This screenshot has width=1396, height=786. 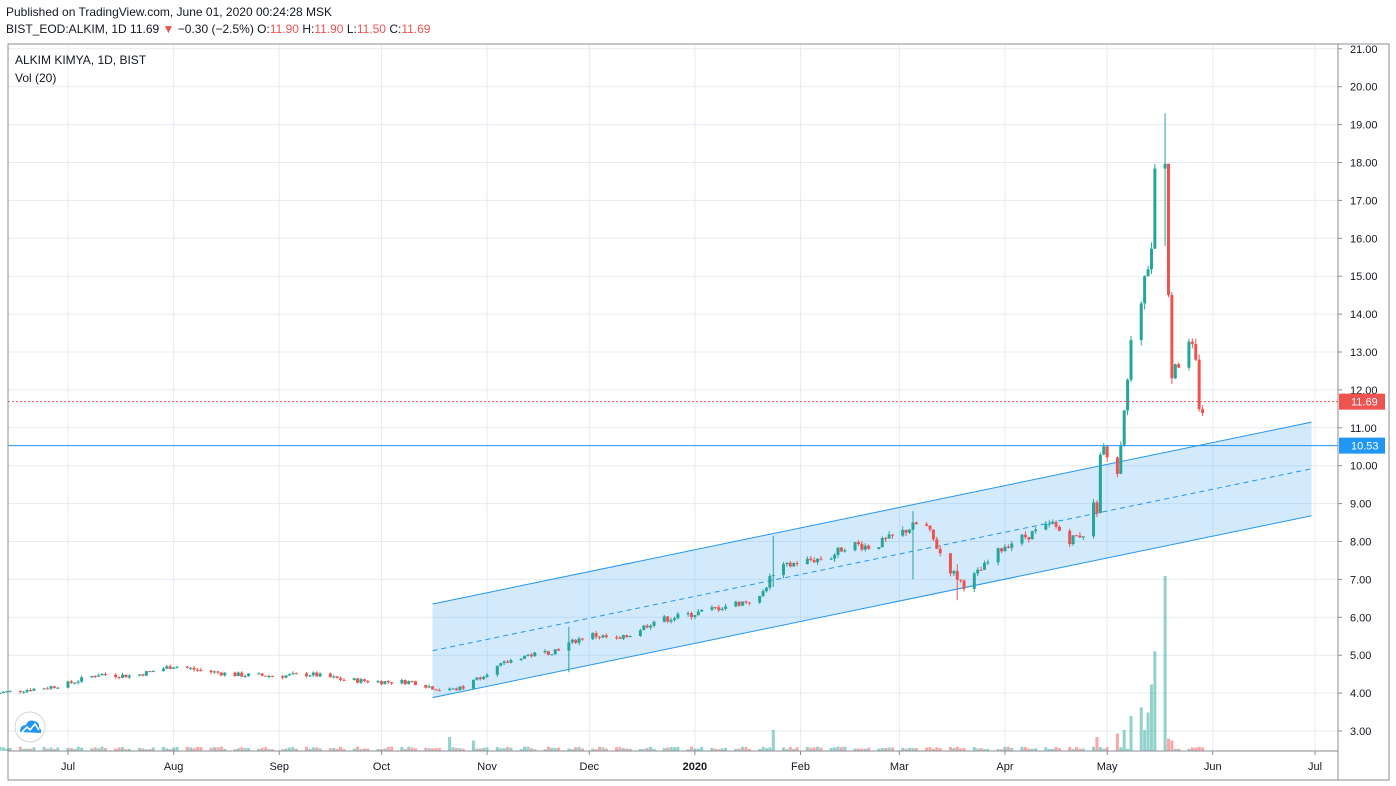 What do you see at coordinates (30, 727) in the screenshot?
I see `tradingview-cloud-icon` at bounding box center [30, 727].